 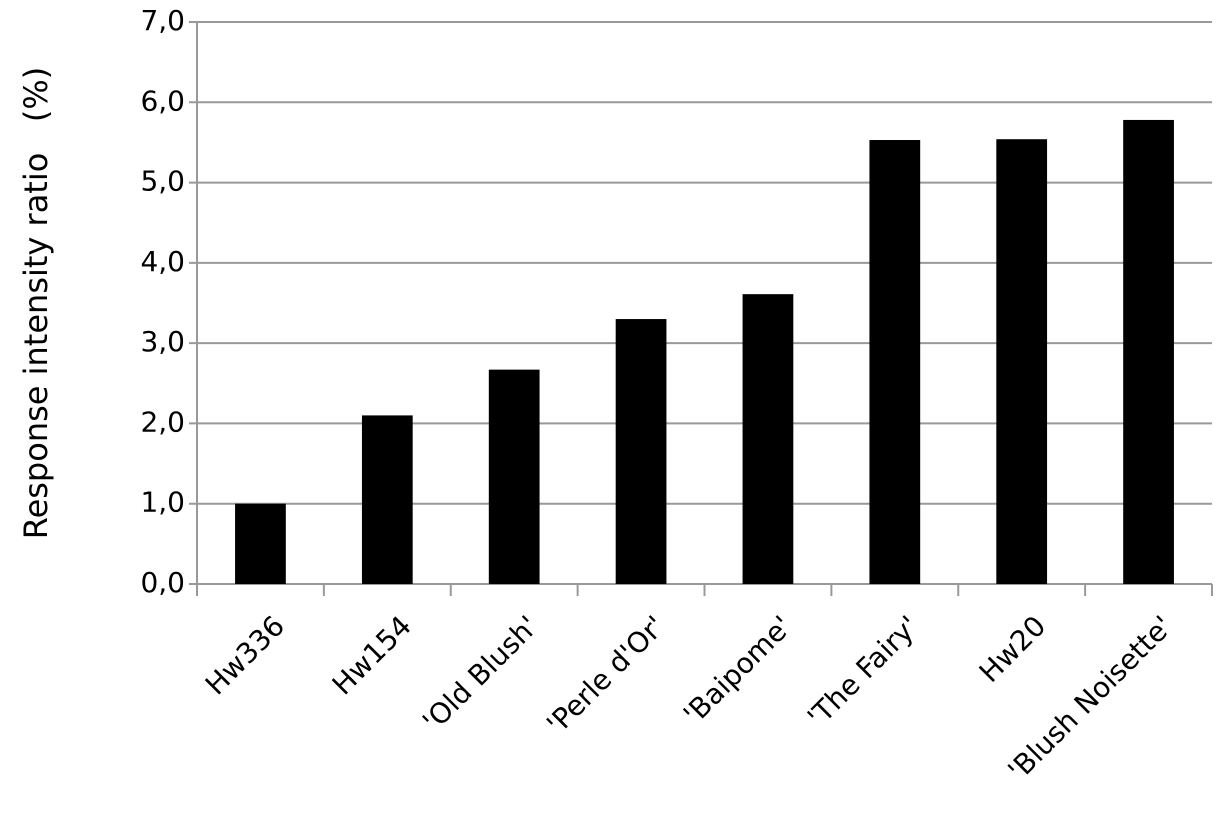 What do you see at coordinates (605, 674) in the screenshot?
I see `x-tick-label: 'Perle d'Or'` at bounding box center [605, 674].